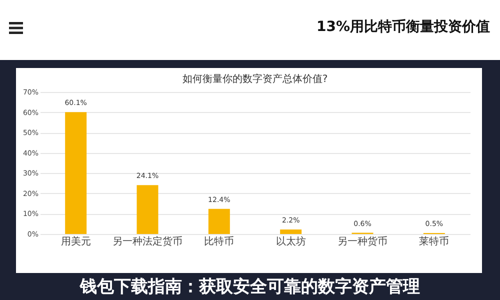  I want to click on text: 钱包下载指南：获取安全可靠的数字资产管理, so click(249, 287).